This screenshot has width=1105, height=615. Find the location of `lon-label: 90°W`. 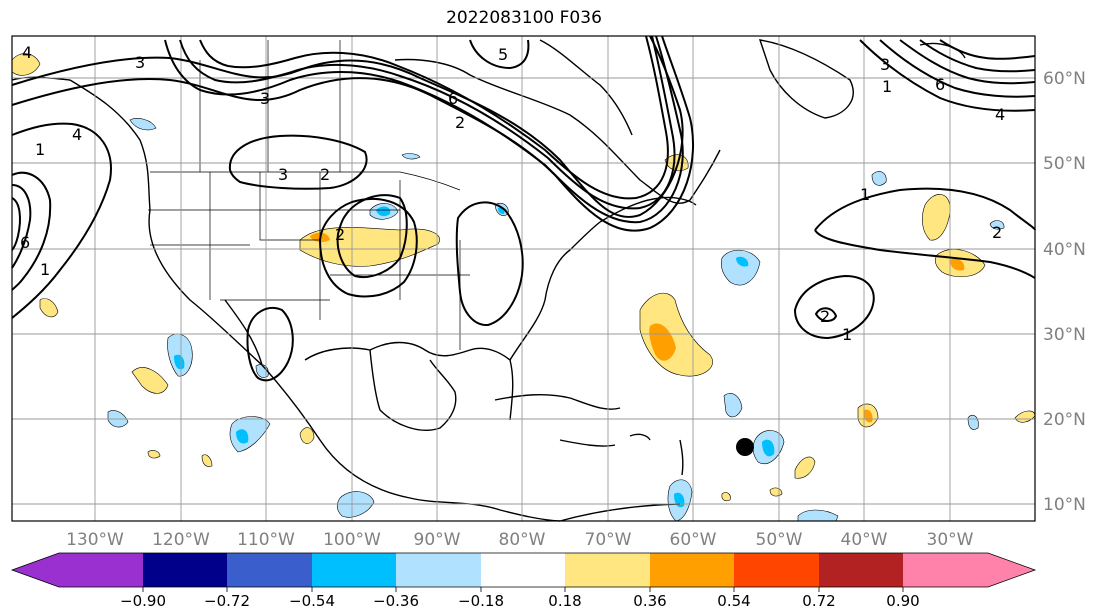

lon-label: 90°W is located at coordinates (437, 540).